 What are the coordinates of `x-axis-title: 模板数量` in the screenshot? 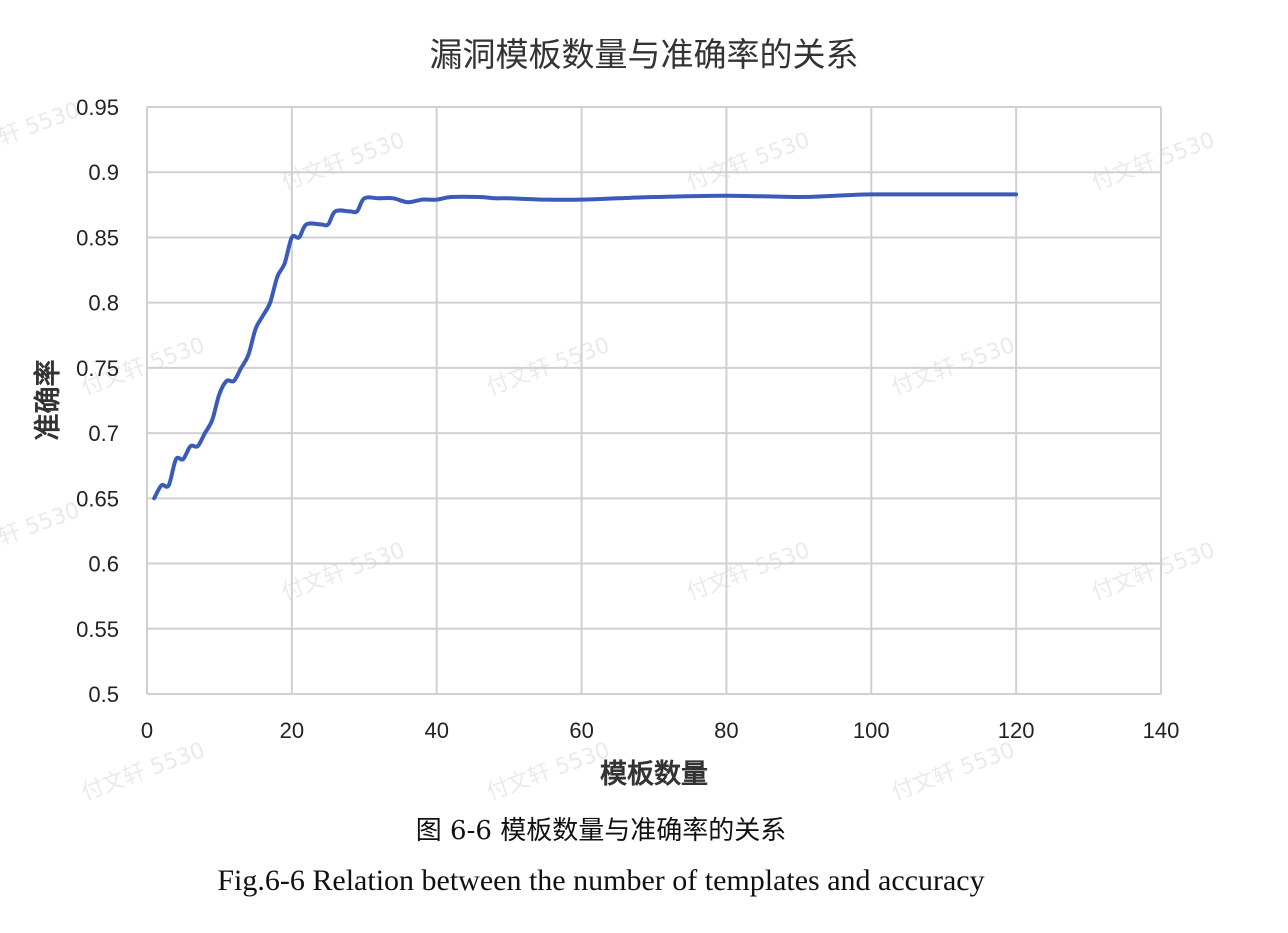 It's located at (654, 774).